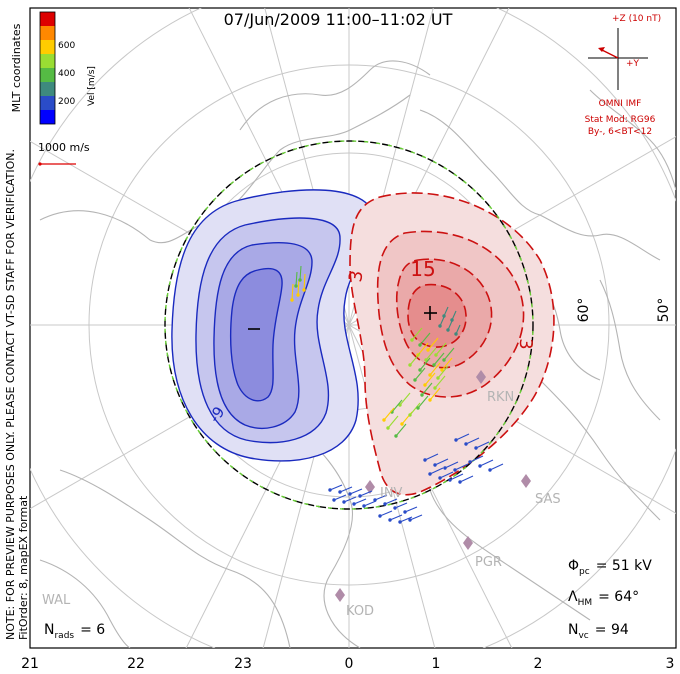  Describe the element at coordinates (397, 394) in the screenshot. I see `velocity-vectors` at that location.